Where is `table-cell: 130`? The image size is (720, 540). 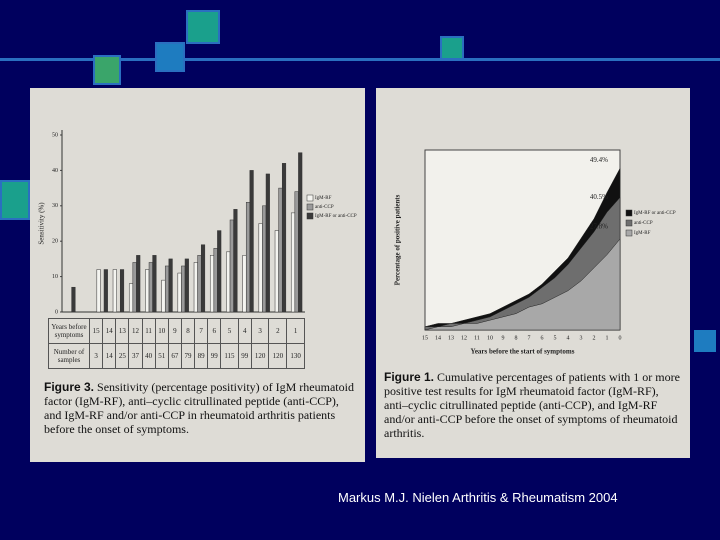
table-cell: 130 is located at coordinates (295, 356).